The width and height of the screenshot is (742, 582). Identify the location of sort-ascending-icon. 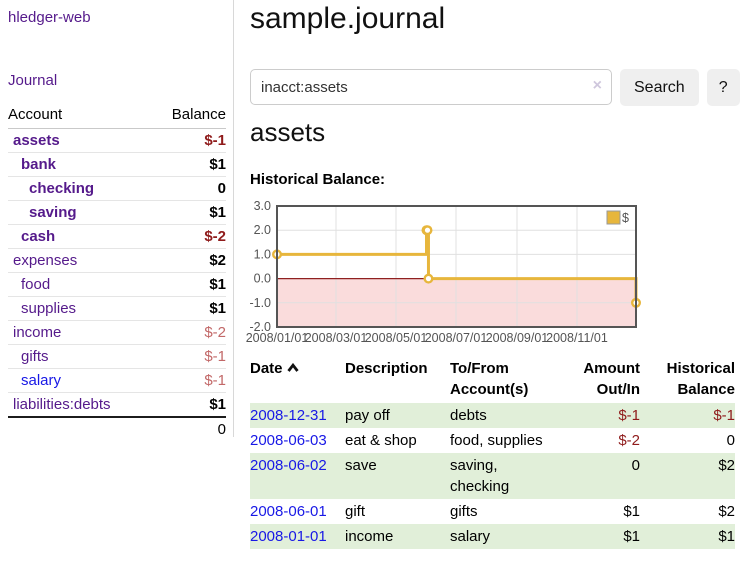
(292, 368).